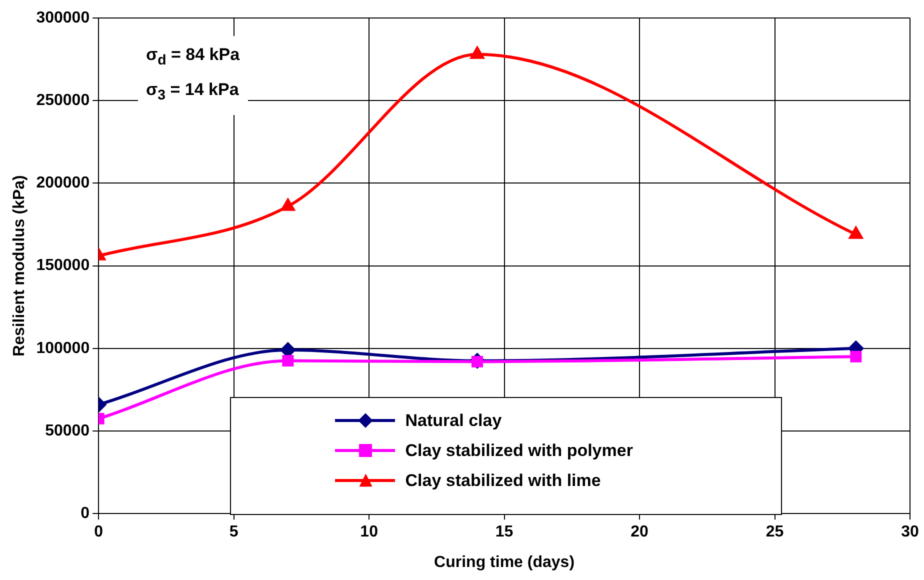 Image resolution: width=924 pixels, height=580 pixels. I want to click on y-tick-label: 300000, so click(63, 17).